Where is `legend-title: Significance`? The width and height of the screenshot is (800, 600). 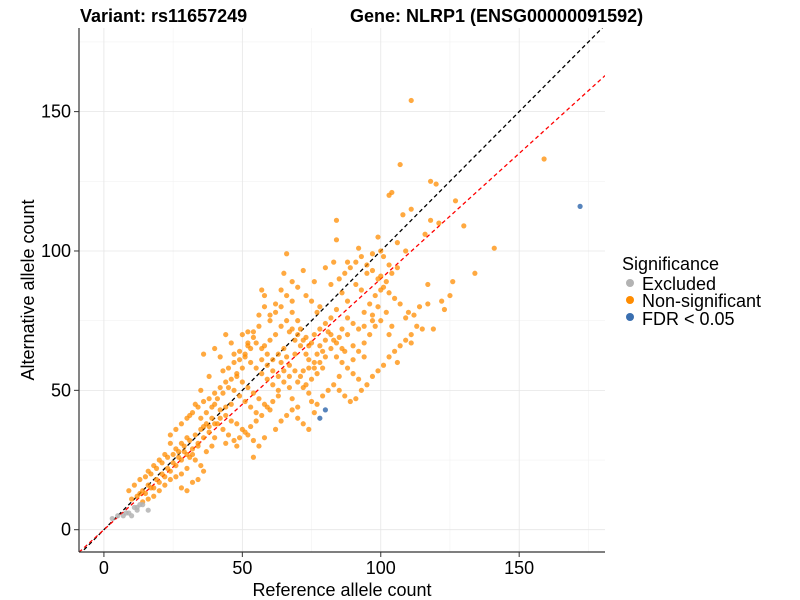 legend-title: Significance is located at coordinates (670, 264).